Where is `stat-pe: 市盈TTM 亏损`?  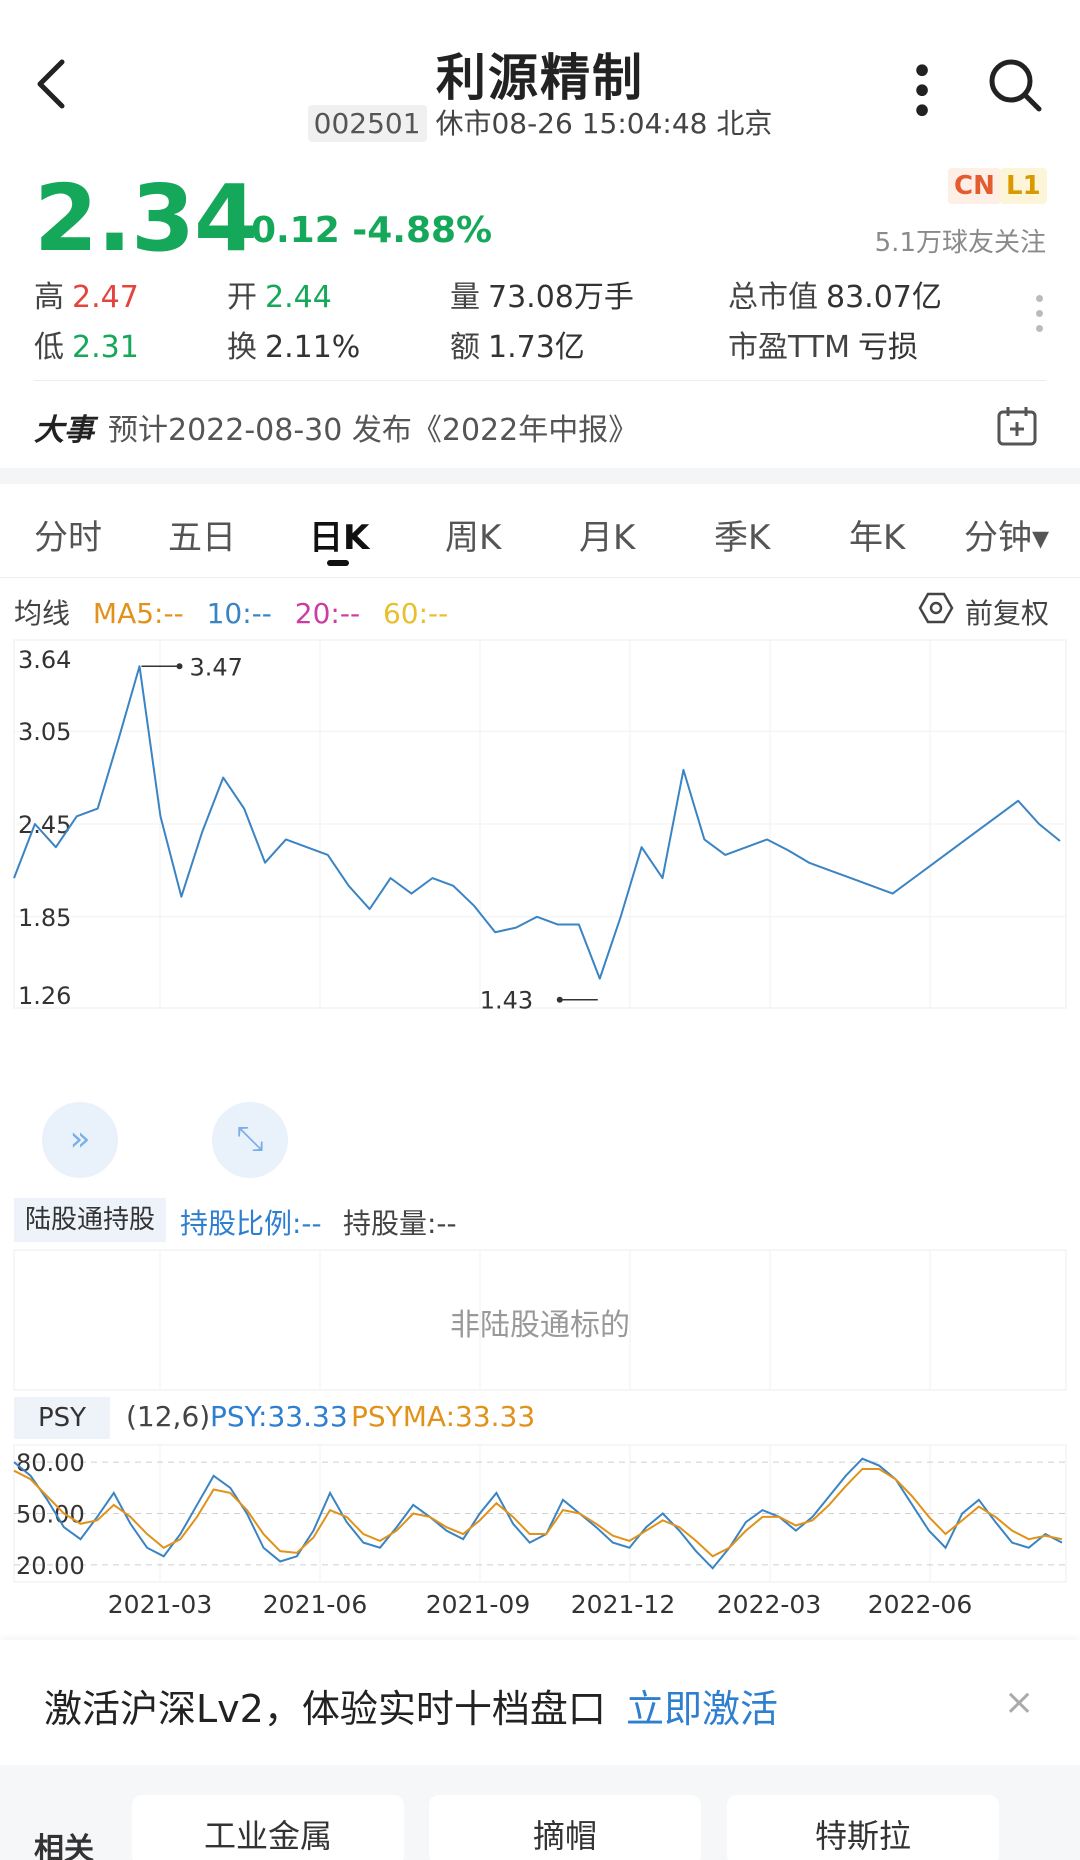
stat-pe: 市盈TTM 亏损 is located at coordinates (823, 344).